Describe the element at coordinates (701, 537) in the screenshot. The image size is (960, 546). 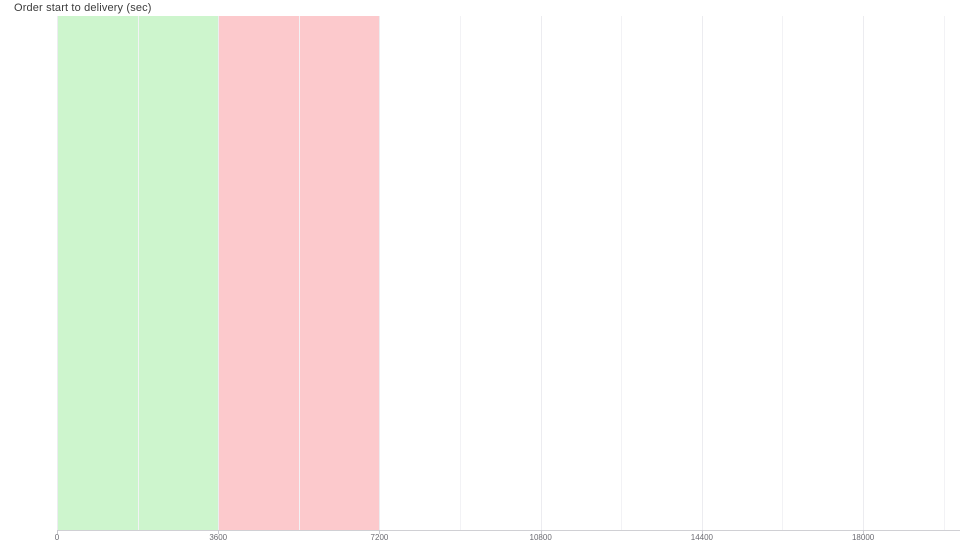
I see `x-tick-label: 14400` at that location.